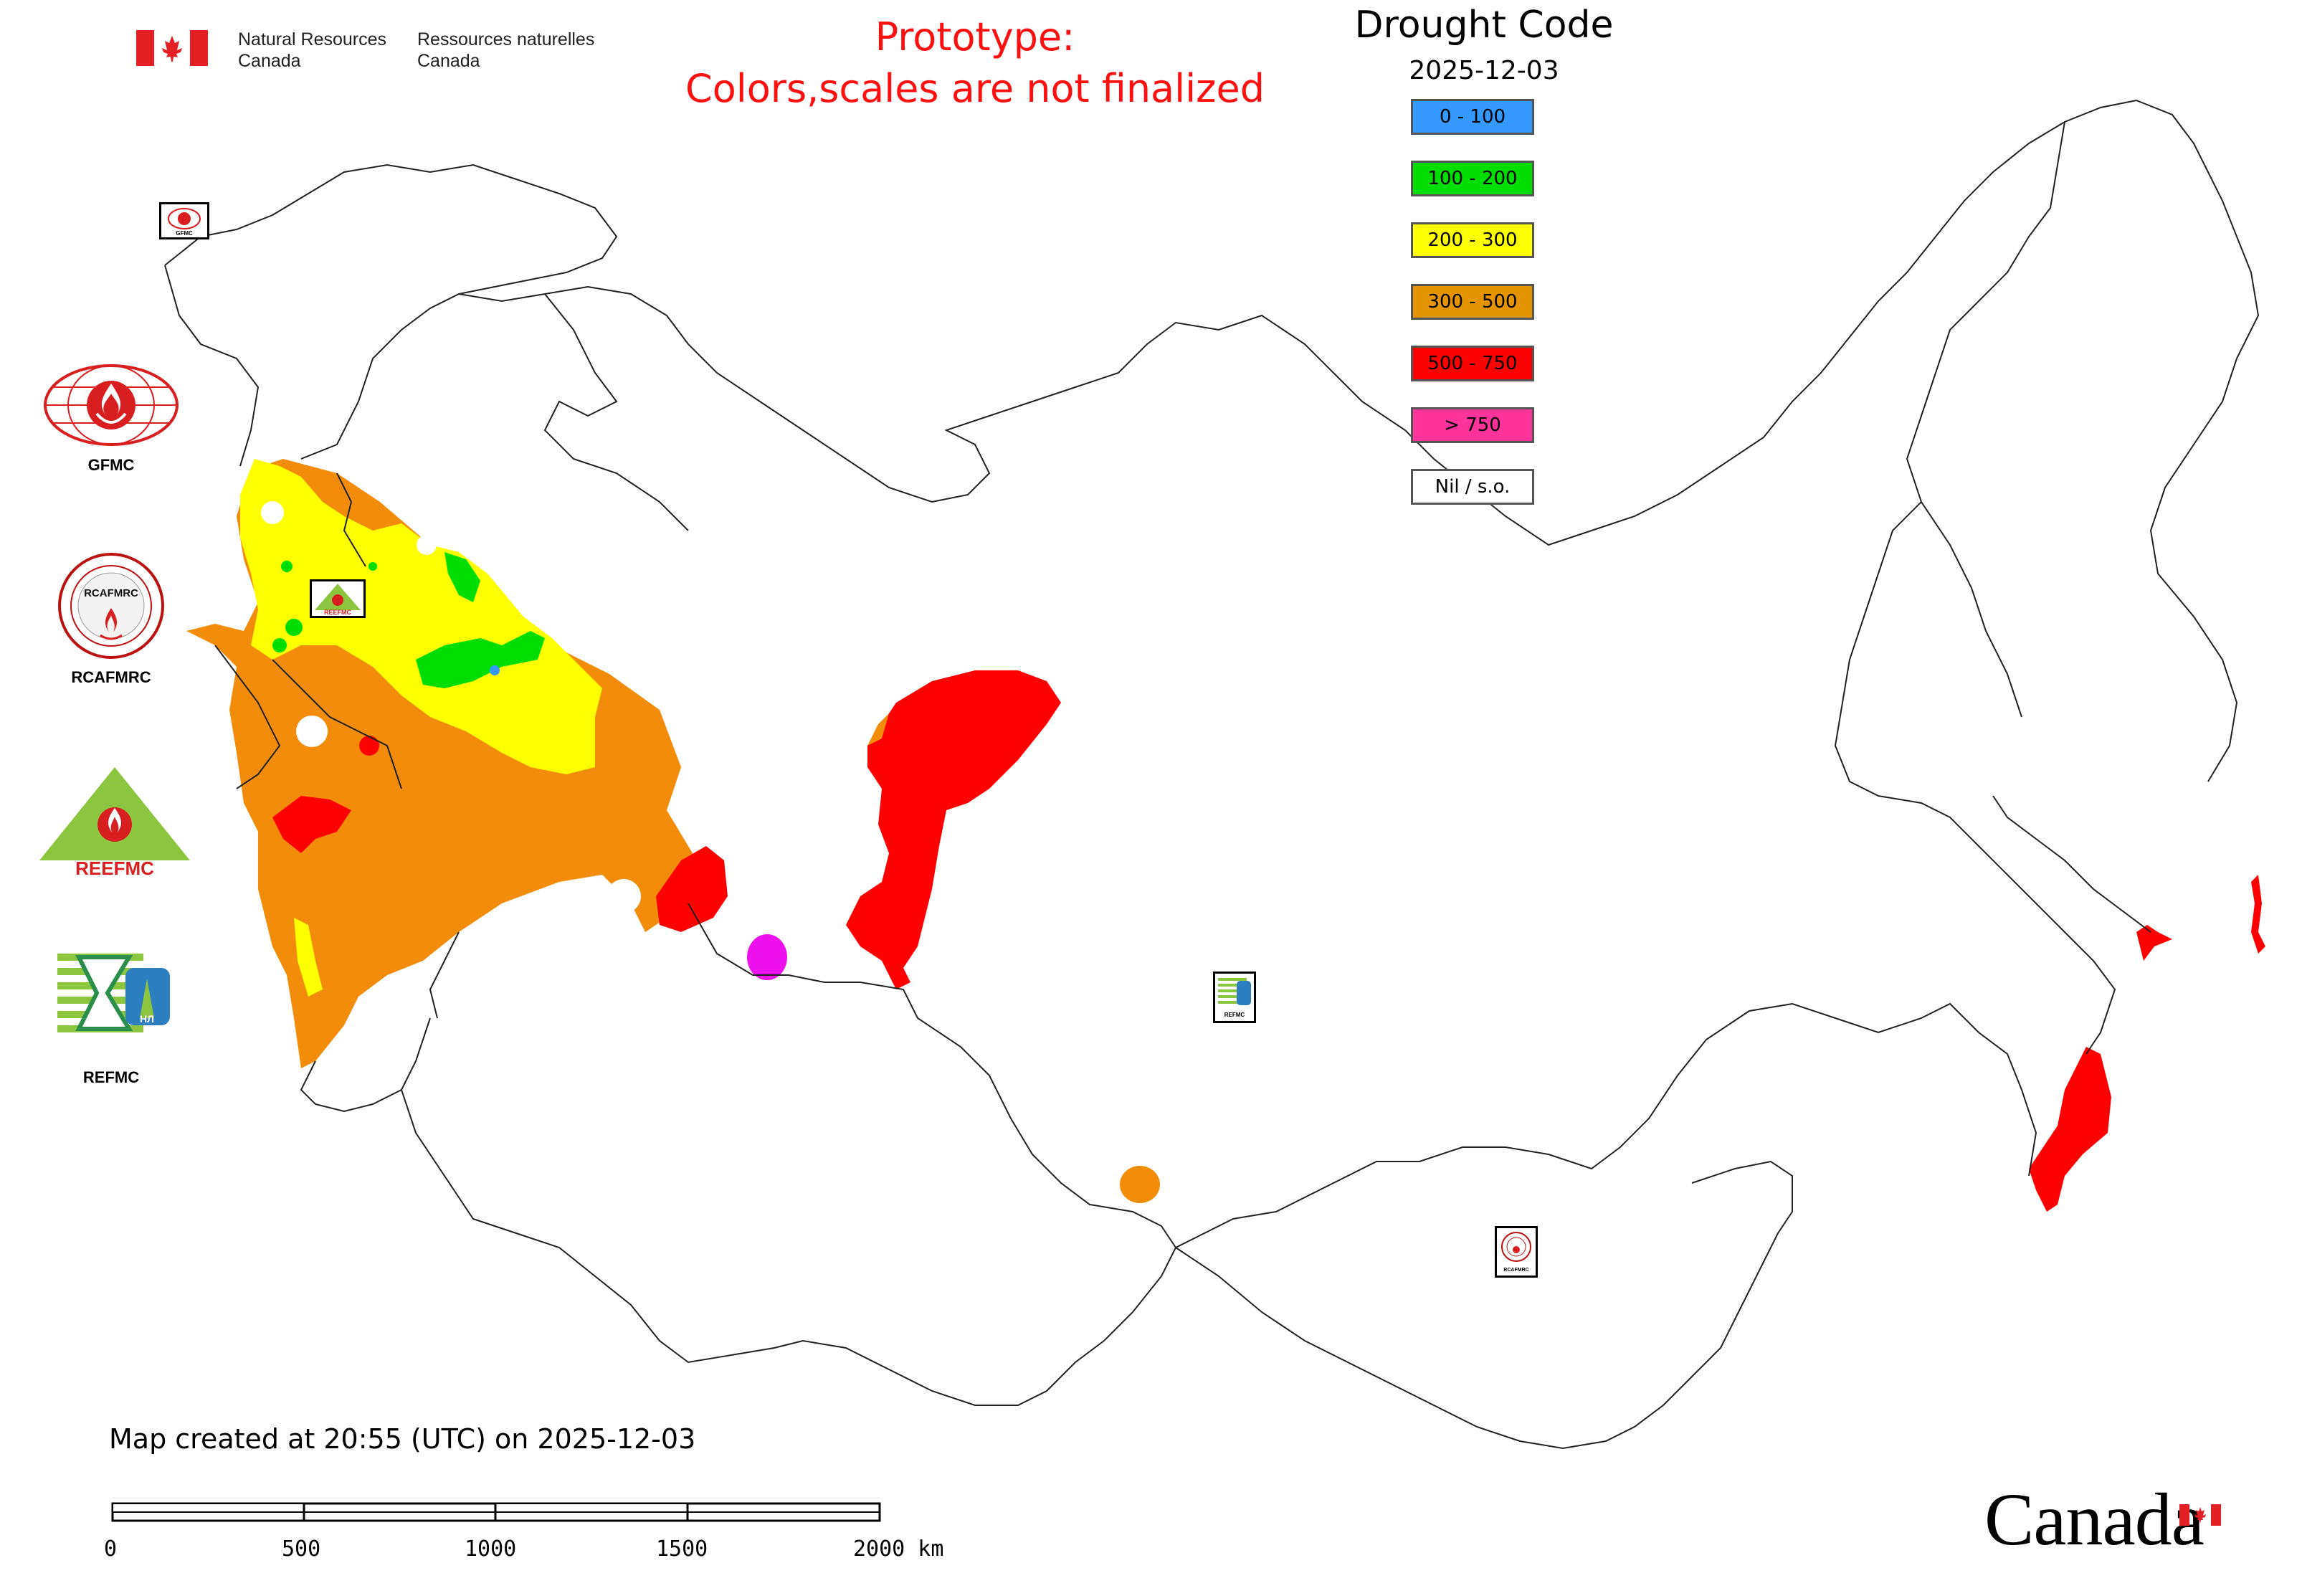 This screenshot has height=1596, width=2302. I want to click on legend-label: 500 - 750, so click(1473, 363).